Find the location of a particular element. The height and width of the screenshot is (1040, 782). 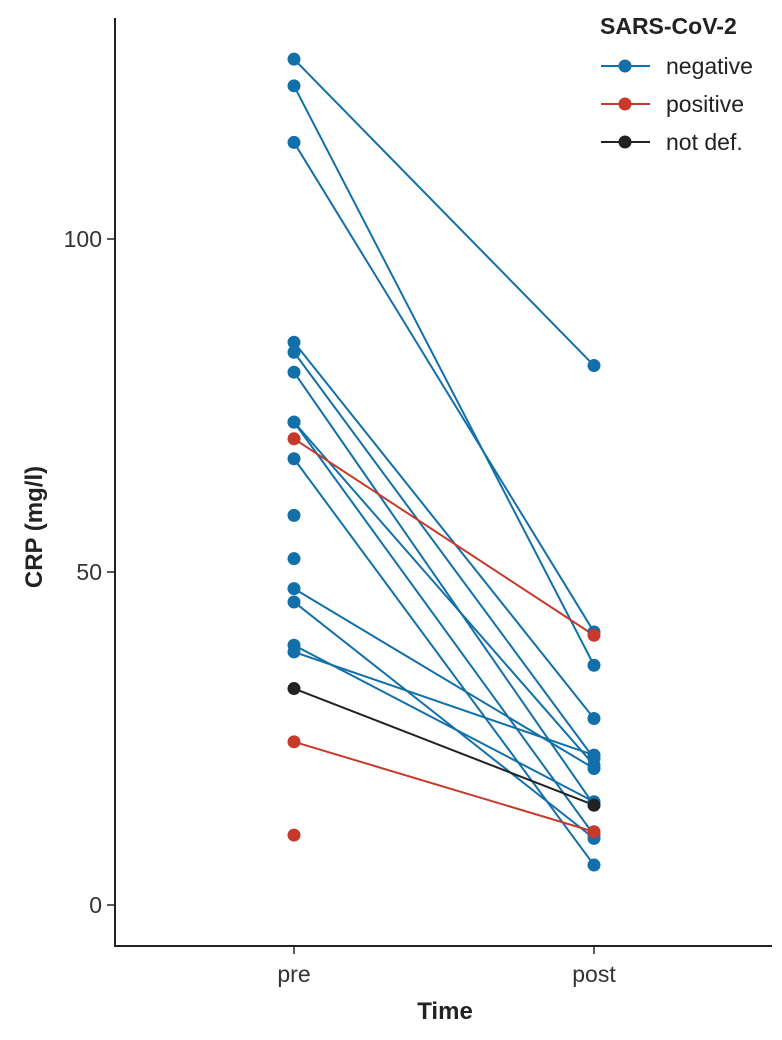

x-tick-label: pre is located at coordinates (293, 974).